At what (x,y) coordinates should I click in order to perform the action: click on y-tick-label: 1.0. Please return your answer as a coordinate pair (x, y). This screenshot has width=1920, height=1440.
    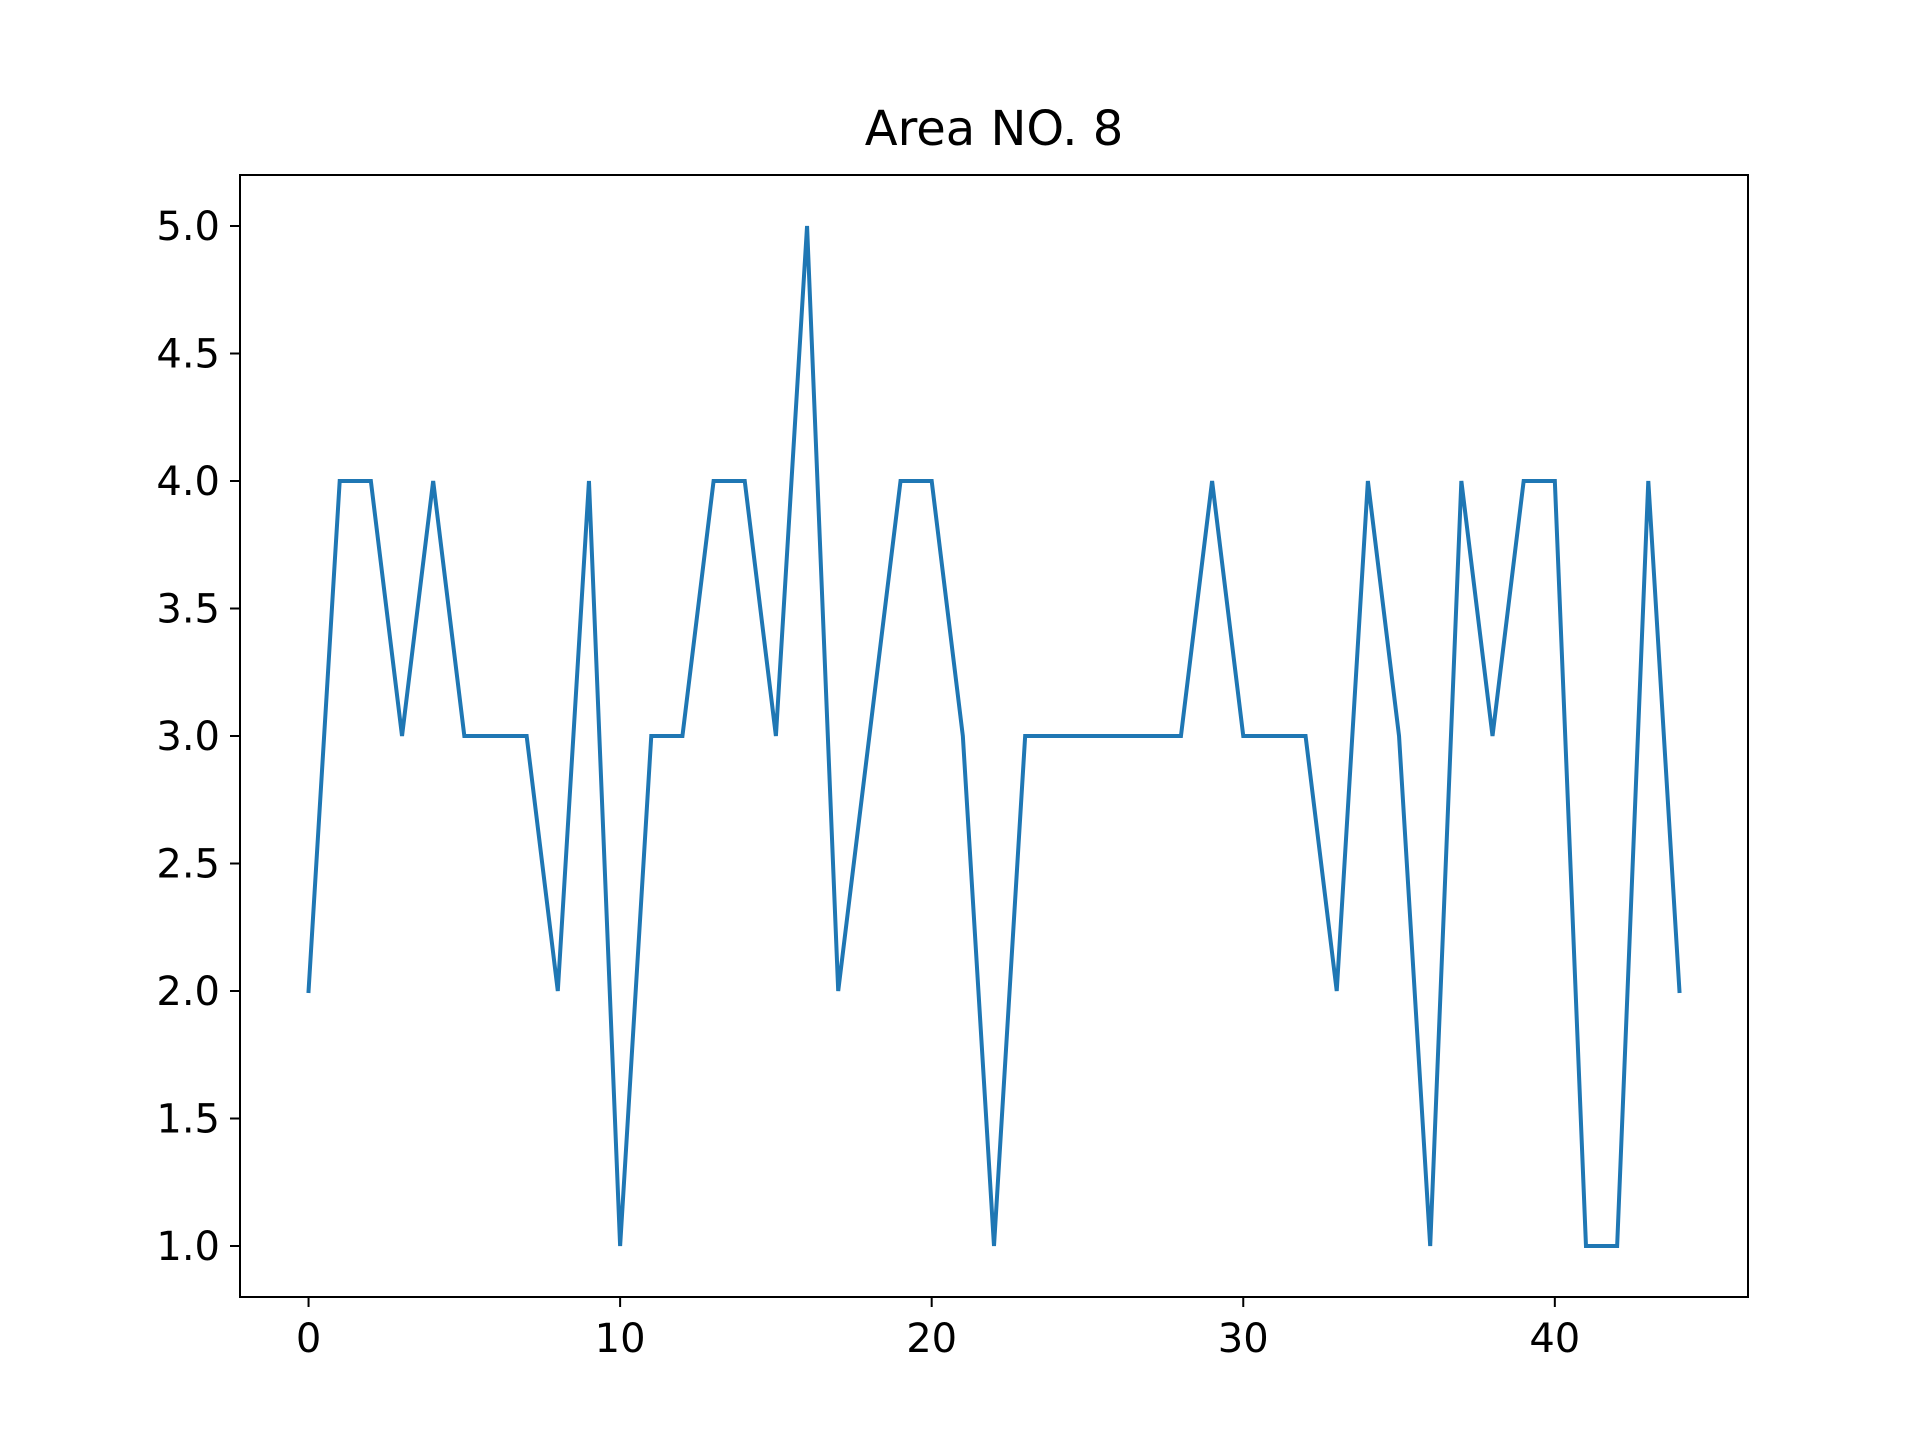
    Looking at the image, I should click on (188, 1247).